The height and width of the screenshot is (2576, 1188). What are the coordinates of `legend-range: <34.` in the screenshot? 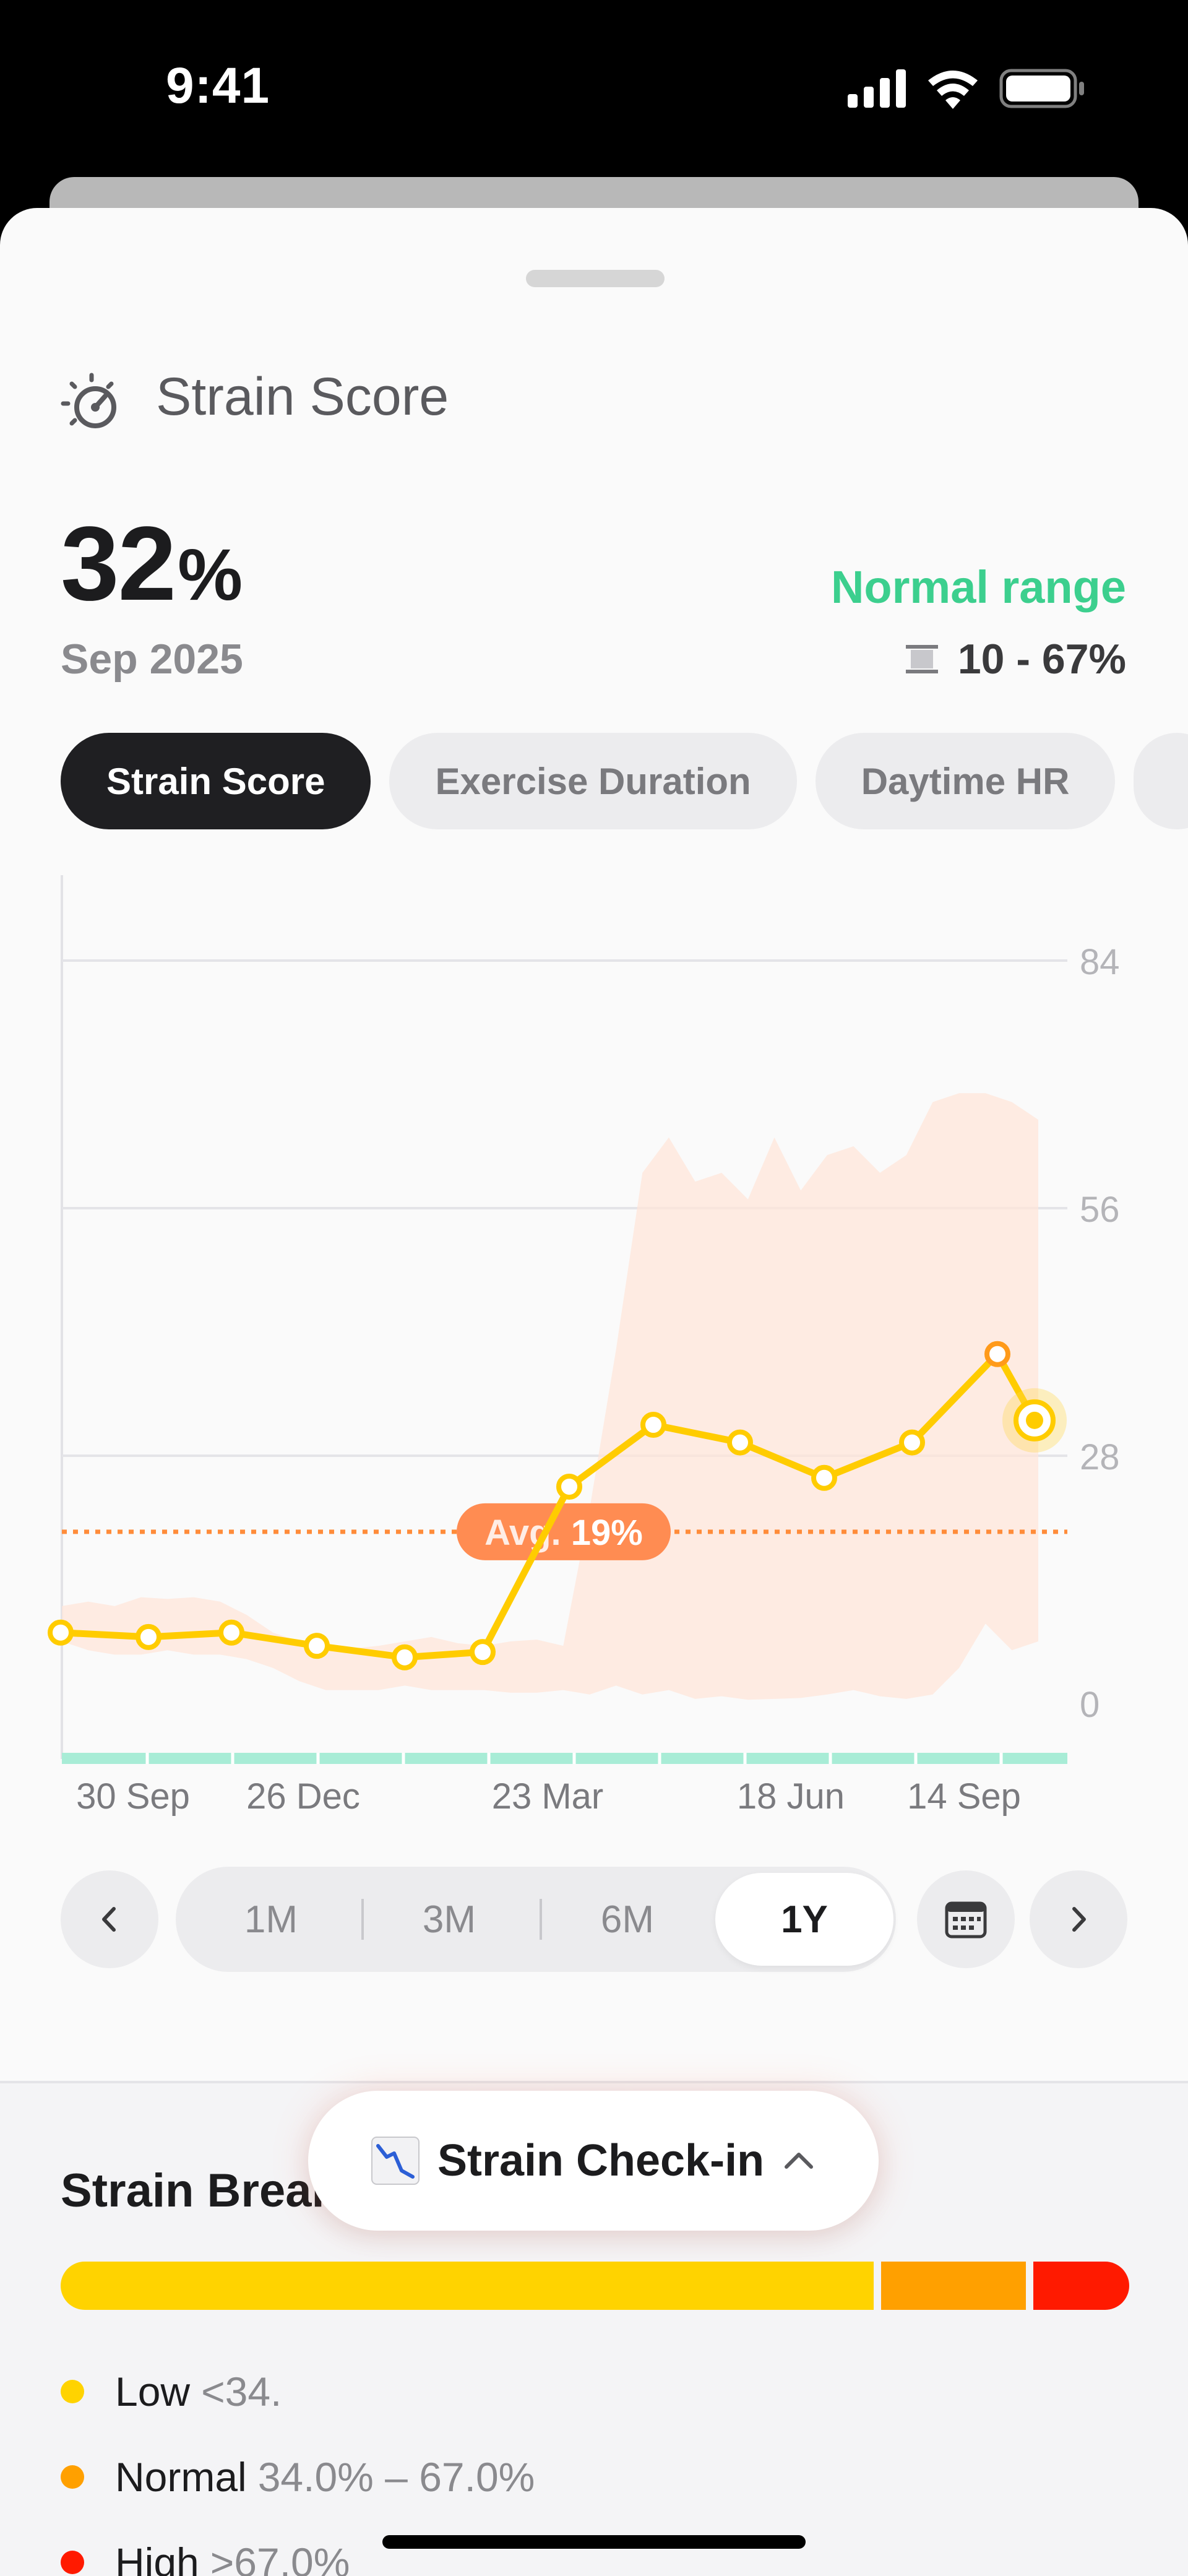 It's located at (241, 2391).